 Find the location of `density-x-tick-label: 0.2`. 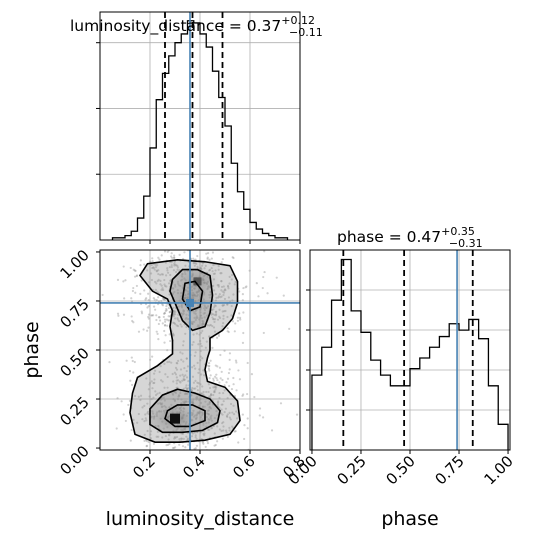

density-x-tick-label: 0.2 is located at coordinates (144, 467).